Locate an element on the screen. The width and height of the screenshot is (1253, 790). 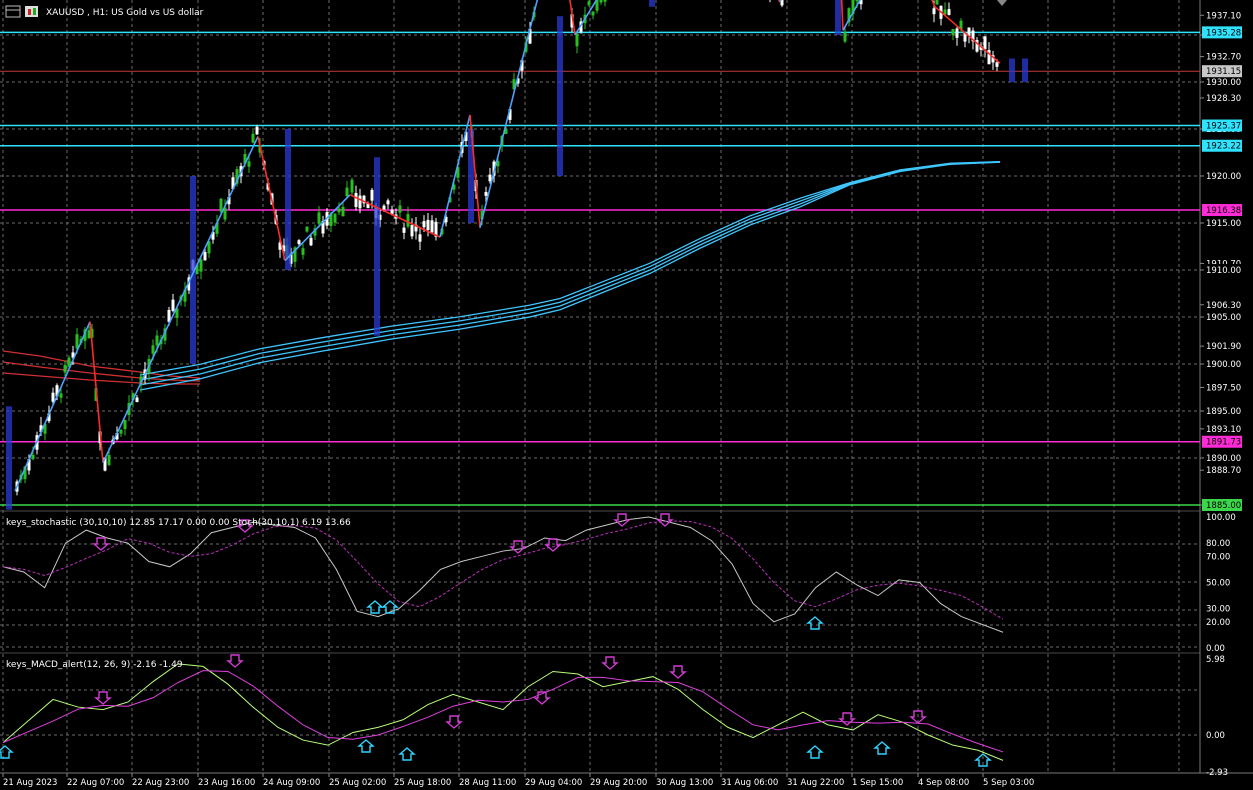
price-label: 1937.10 is located at coordinates (1223, 16).